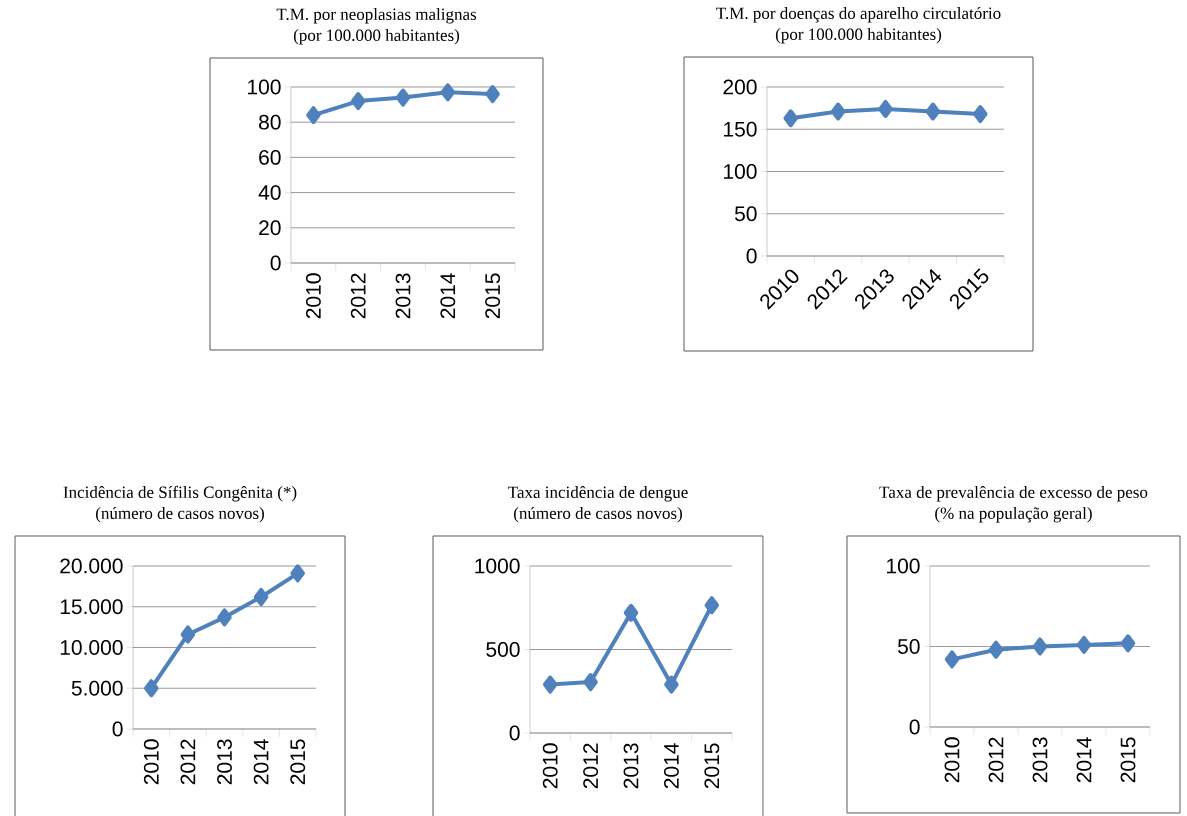 The image size is (1187, 816). What do you see at coordinates (858, 15) in the screenshot?
I see `chart-title: T.M. por doenças do aparelho circulatório` at bounding box center [858, 15].